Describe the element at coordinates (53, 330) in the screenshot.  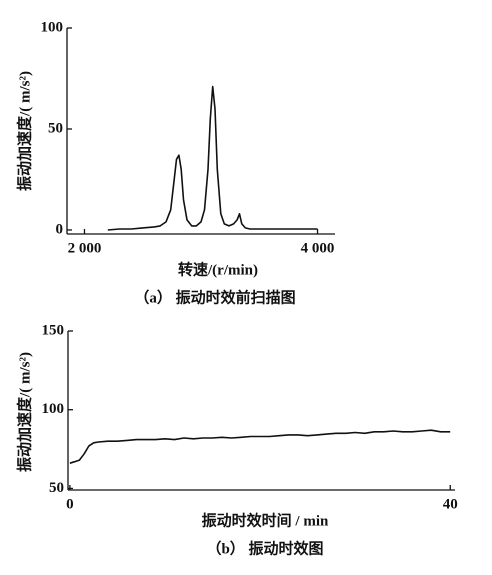
I see `y-tick-label: 150` at that location.